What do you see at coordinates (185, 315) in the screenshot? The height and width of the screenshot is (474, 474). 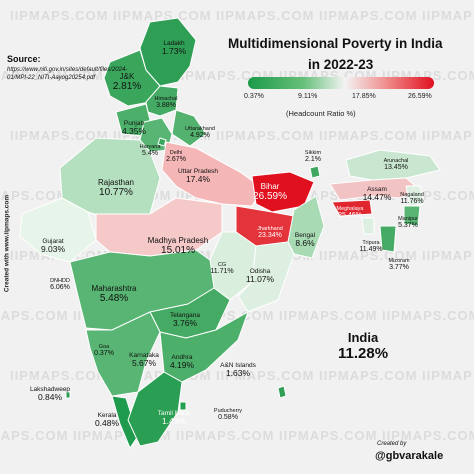 I see `state-name-telangana: Telangana` at bounding box center [185, 315].